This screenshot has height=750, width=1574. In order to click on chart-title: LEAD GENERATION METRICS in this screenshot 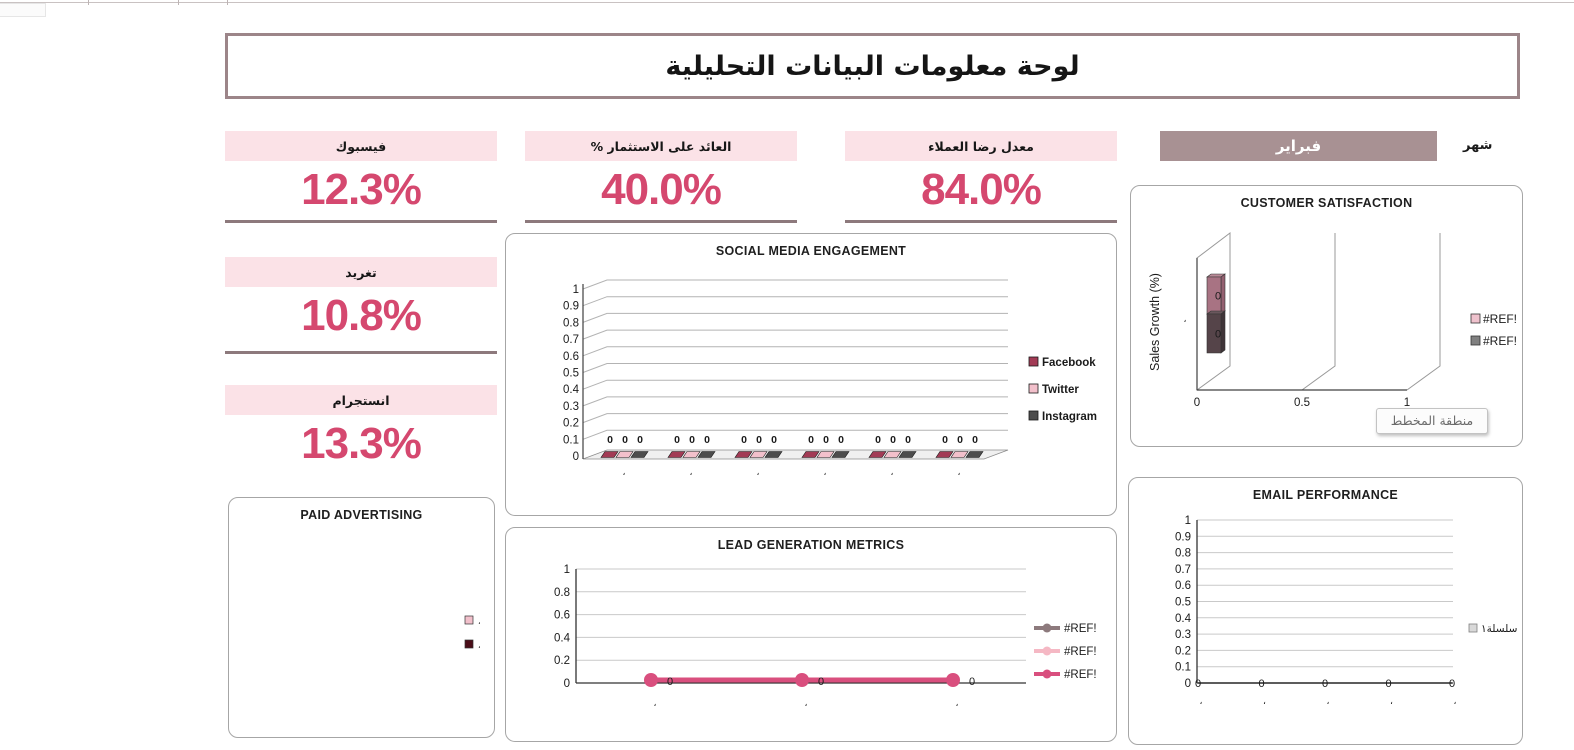, I will do `click(811, 545)`.